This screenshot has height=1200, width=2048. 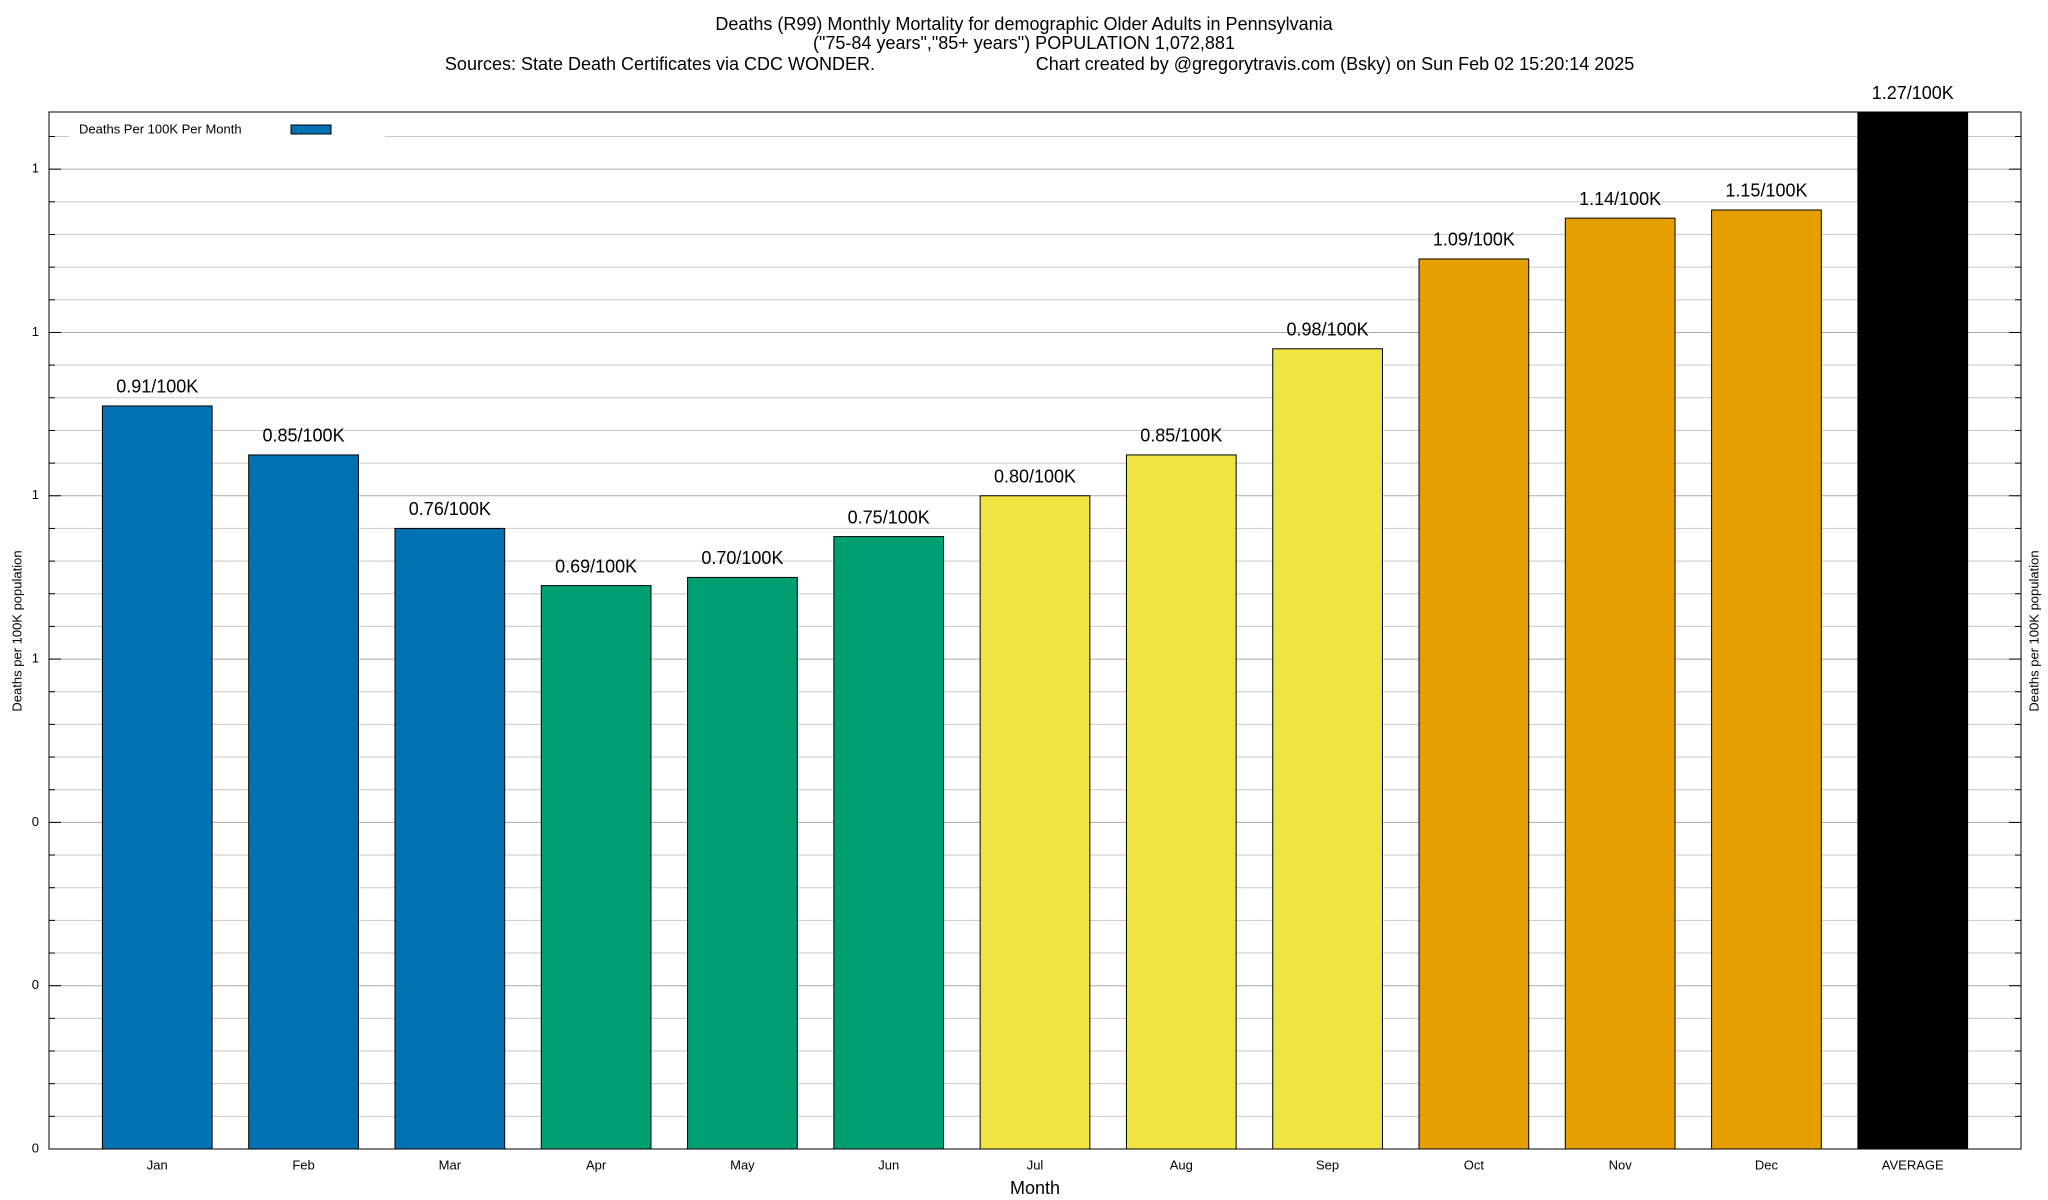 What do you see at coordinates (311, 129) in the screenshot?
I see `legend-swatch` at bounding box center [311, 129].